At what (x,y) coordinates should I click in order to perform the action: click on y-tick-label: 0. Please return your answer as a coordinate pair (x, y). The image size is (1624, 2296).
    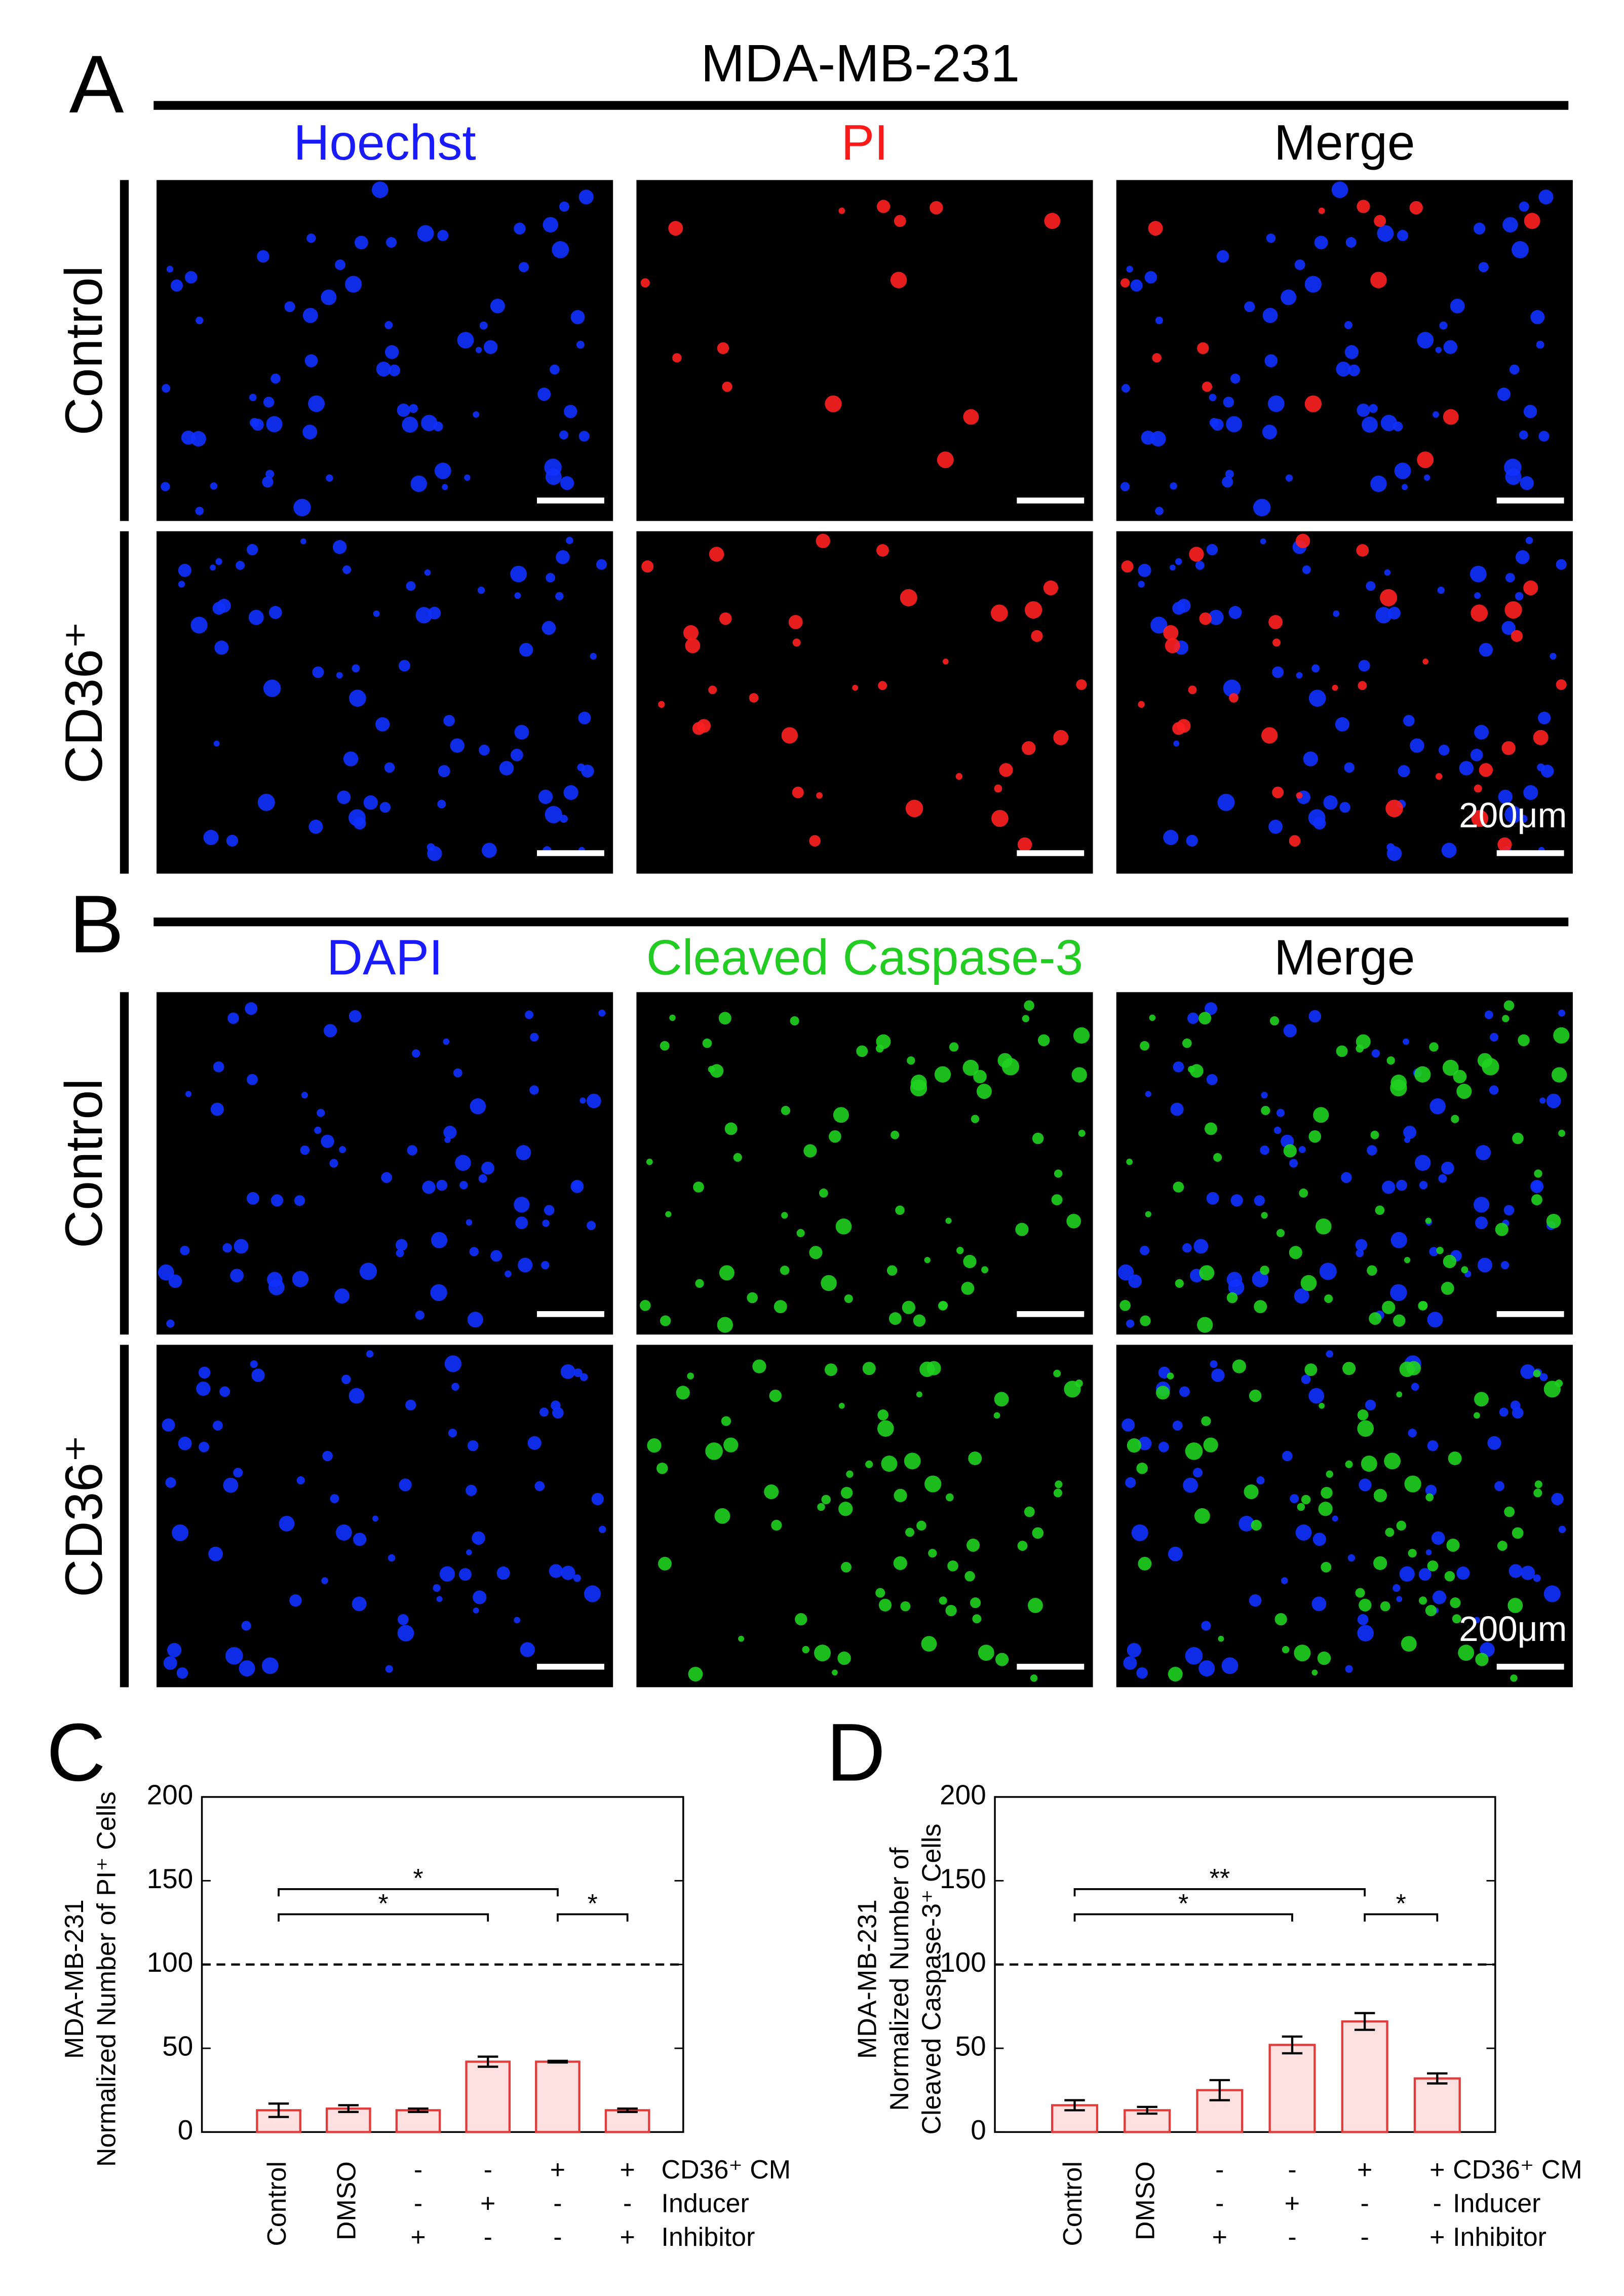
    Looking at the image, I should click on (978, 2130).